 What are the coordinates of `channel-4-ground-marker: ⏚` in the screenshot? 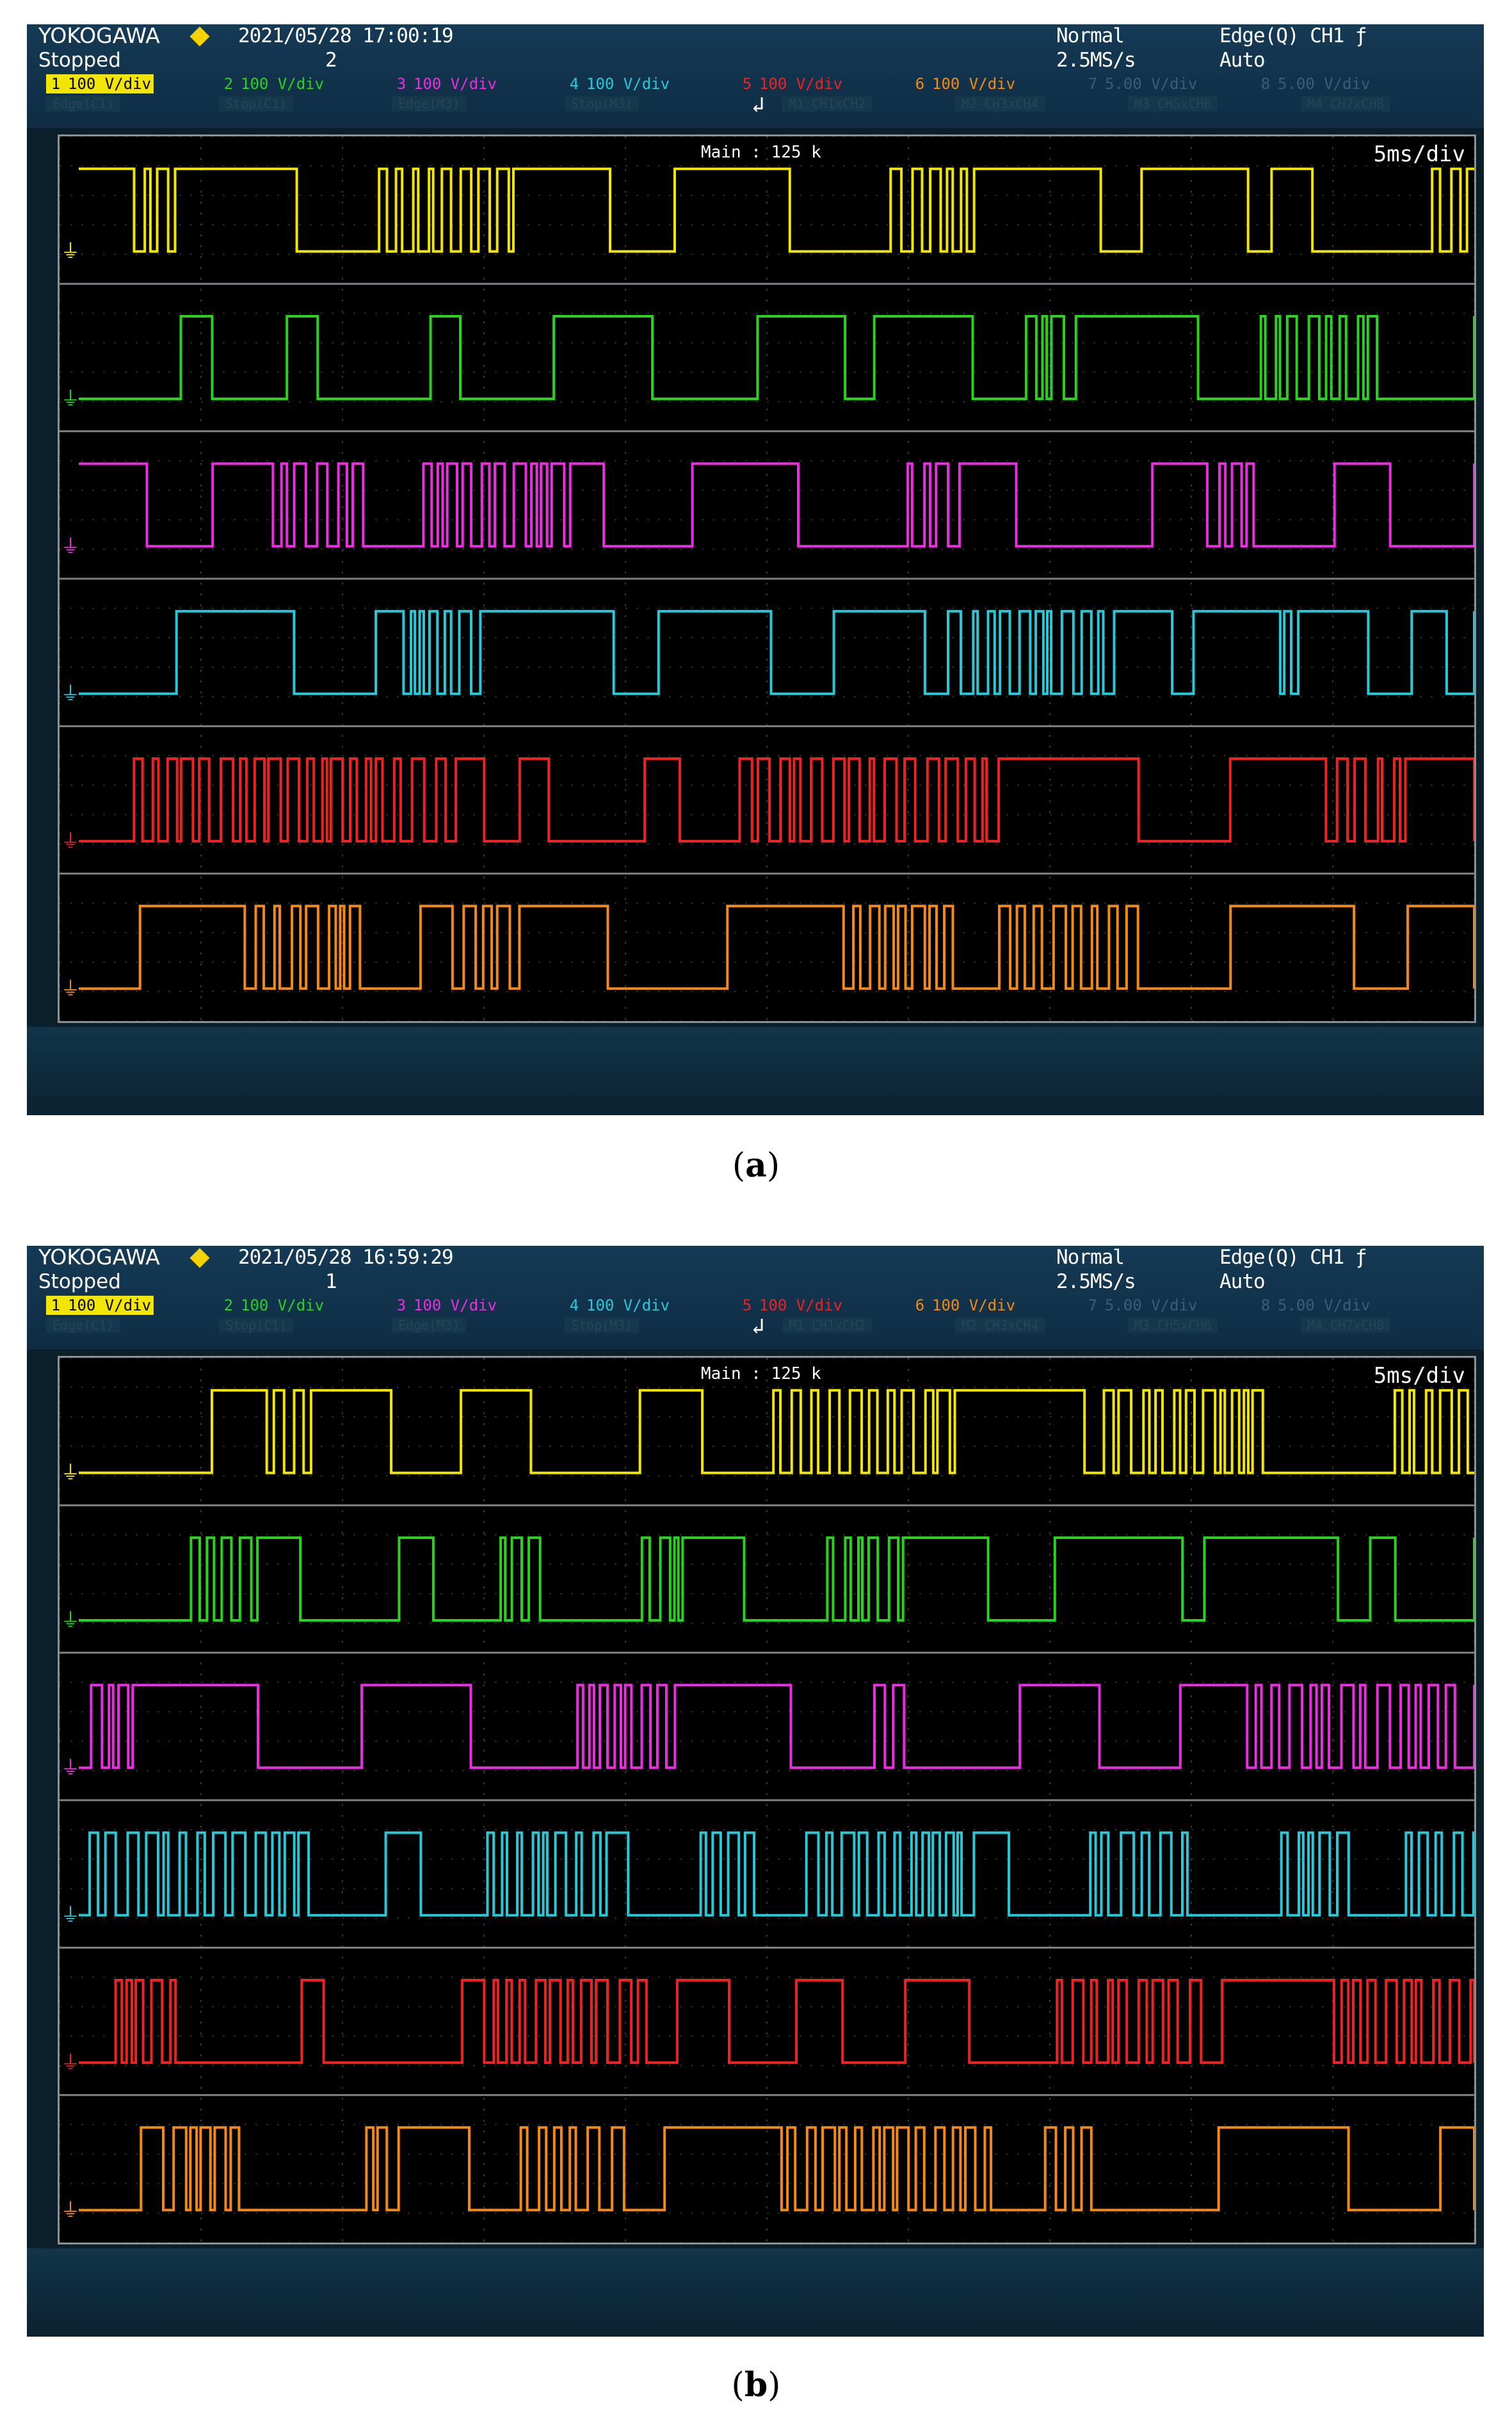 It's located at (70, 1916).